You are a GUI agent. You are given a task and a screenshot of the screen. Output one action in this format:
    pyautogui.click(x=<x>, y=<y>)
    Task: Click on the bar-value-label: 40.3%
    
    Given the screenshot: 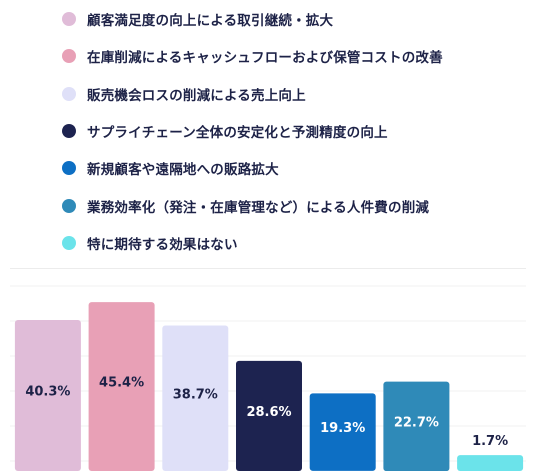 What is the action you would take?
    pyautogui.click(x=47, y=392)
    